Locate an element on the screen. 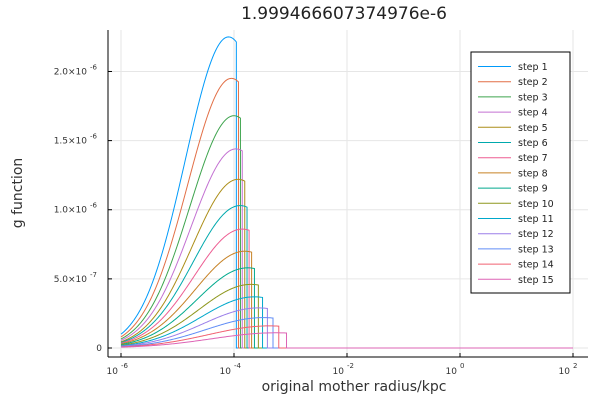 The height and width of the screenshot is (400, 600). legend-entry: step 10 is located at coordinates (536, 204).